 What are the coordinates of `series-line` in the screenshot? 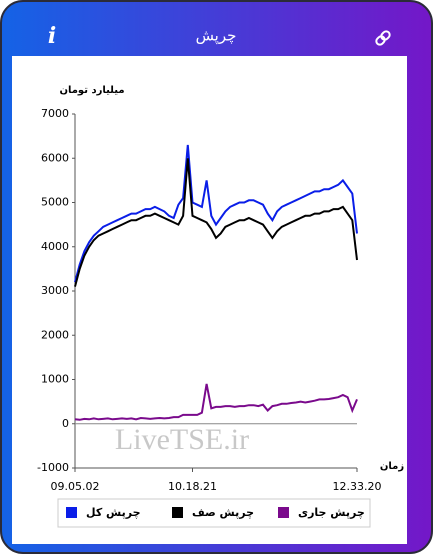 It's located at (216, 402).